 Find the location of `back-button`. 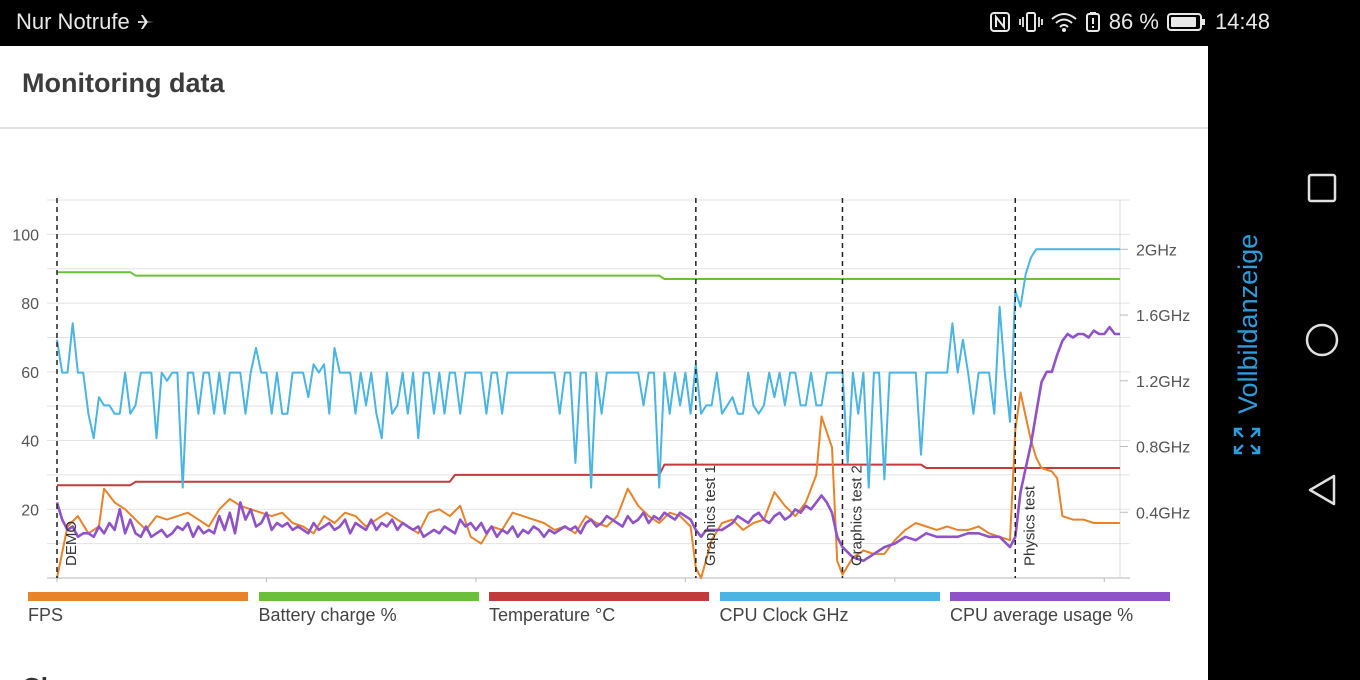

back-button is located at coordinates (1322, 490).